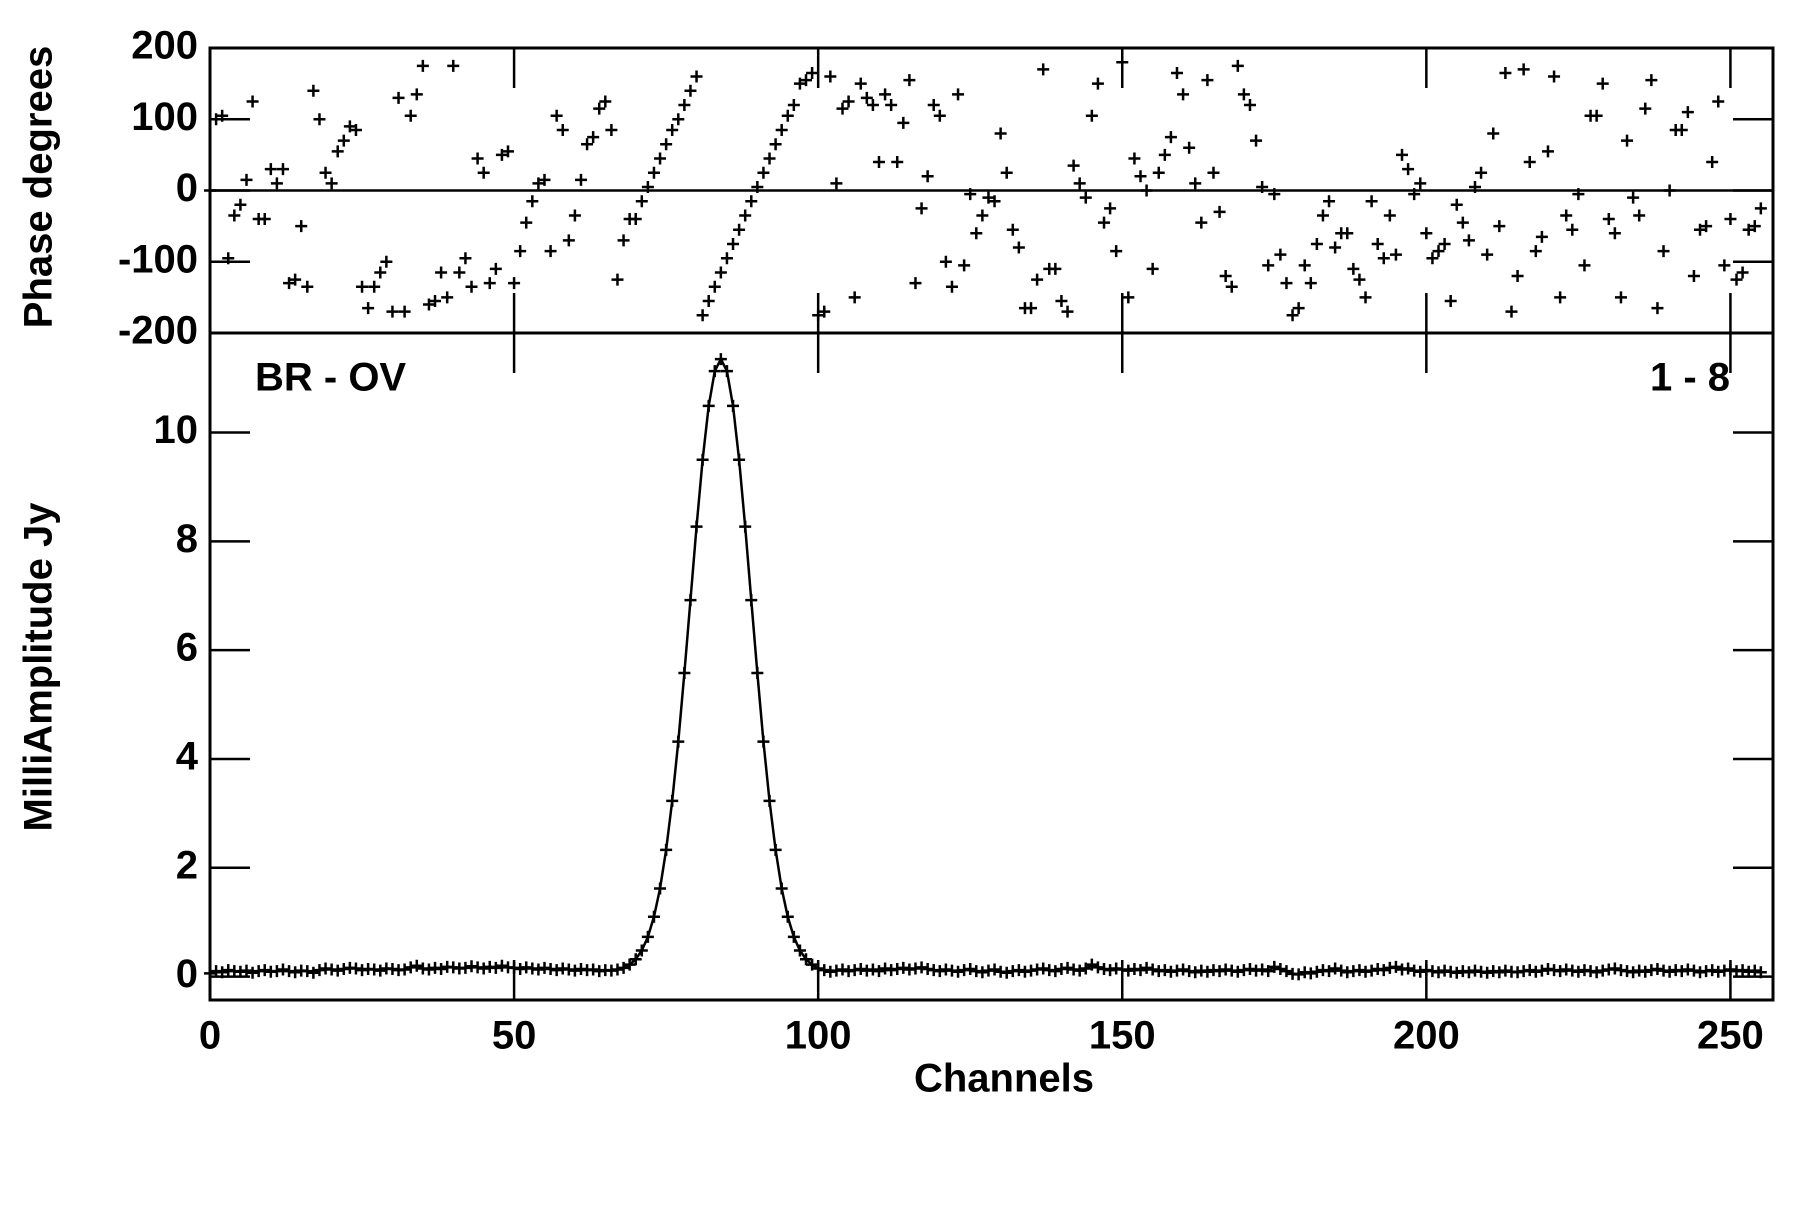 This screenshot has width=1819, height=1210. Describe the element at coordinates (187, 865) in the screenshot. I see `y-tick-label: 2` at that location.